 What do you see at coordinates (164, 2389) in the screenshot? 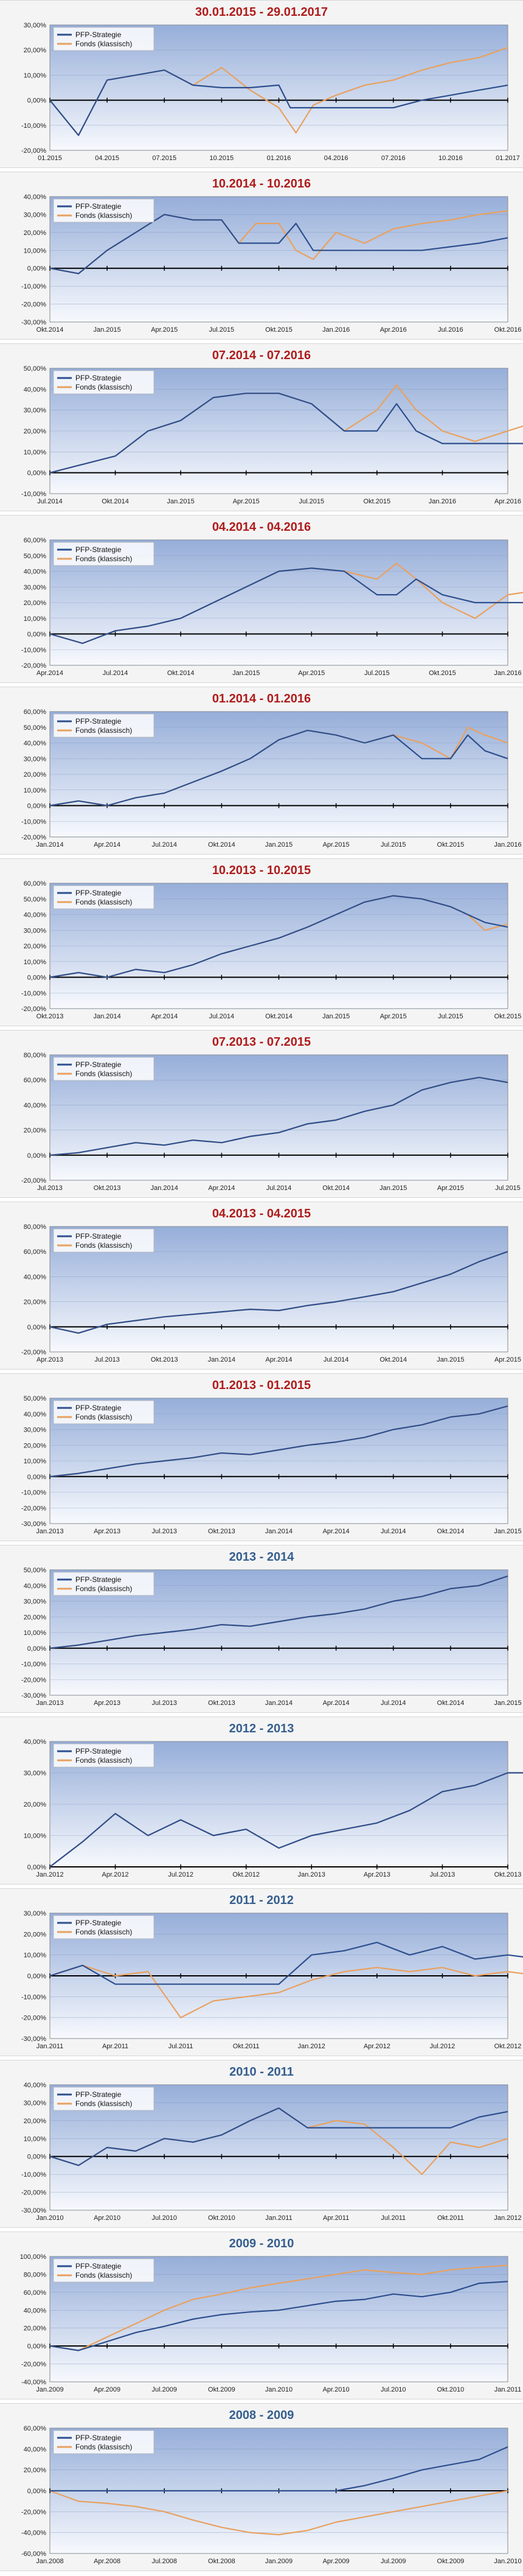
I see `x-tick-label: Jul.2009` at bounding box center [164, 2389].